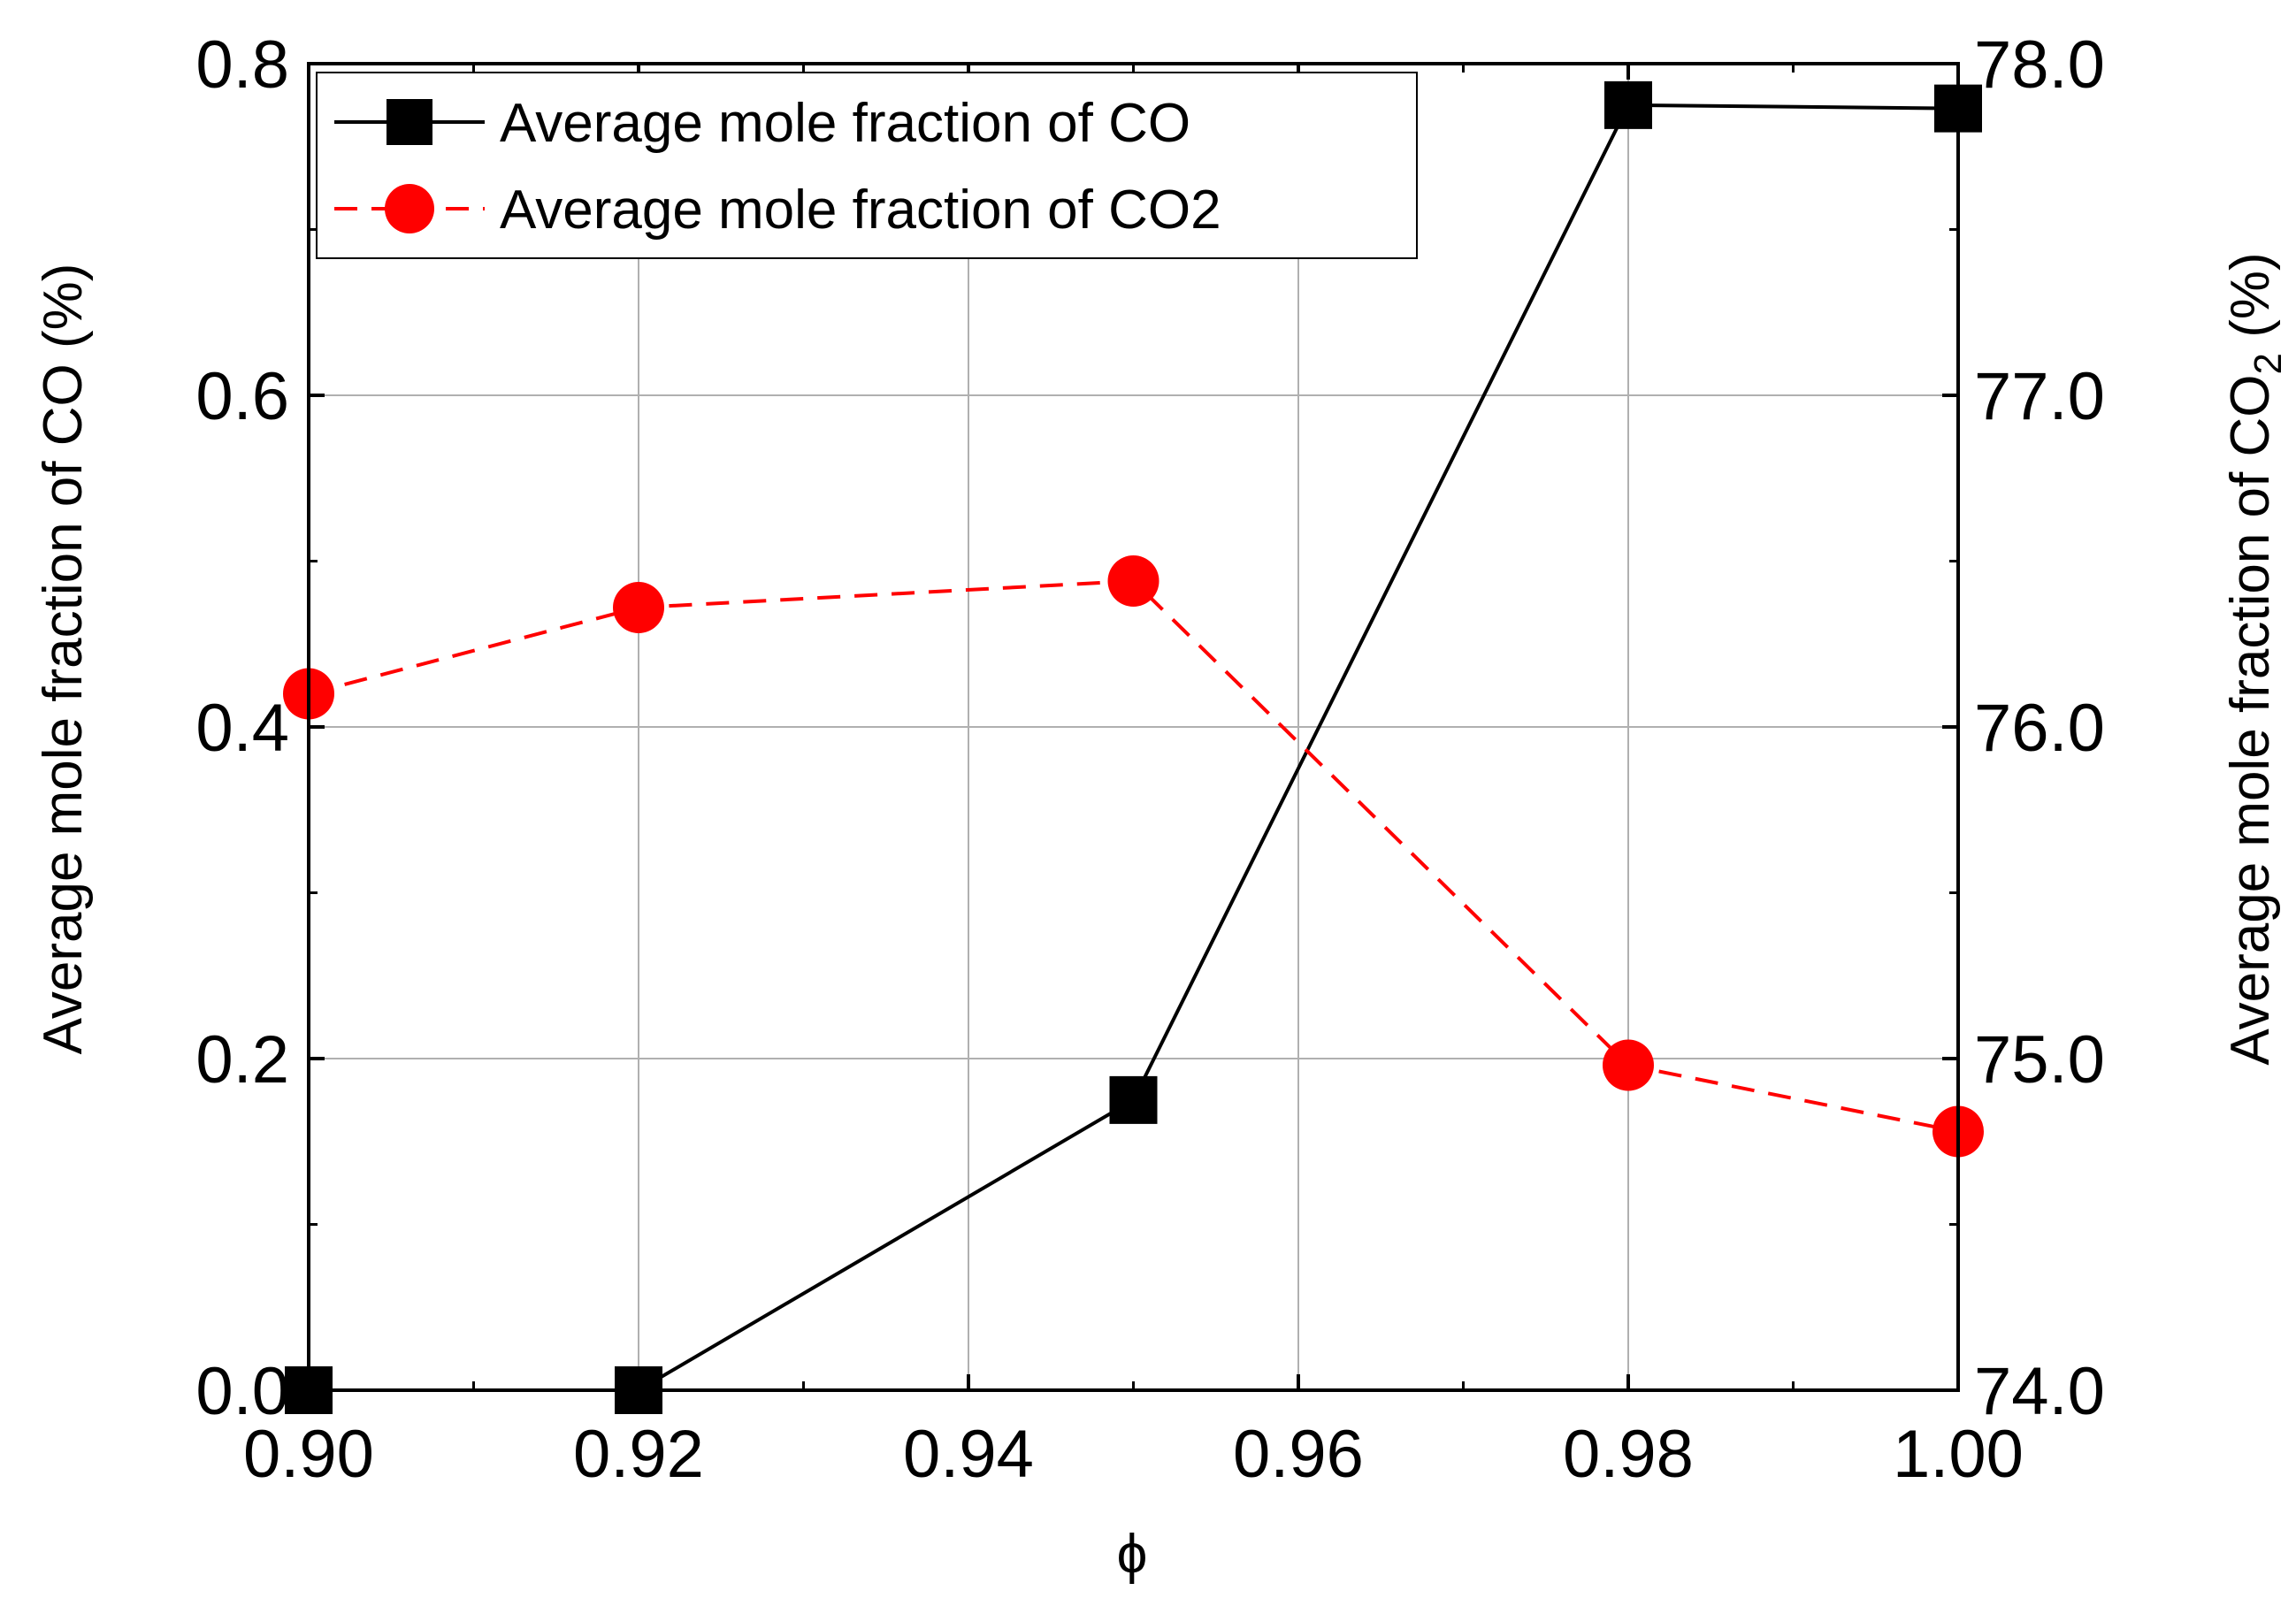 The image size is (2296, 1606). I want to click on x-tick-label: 0.98, so click(1628, 1455).